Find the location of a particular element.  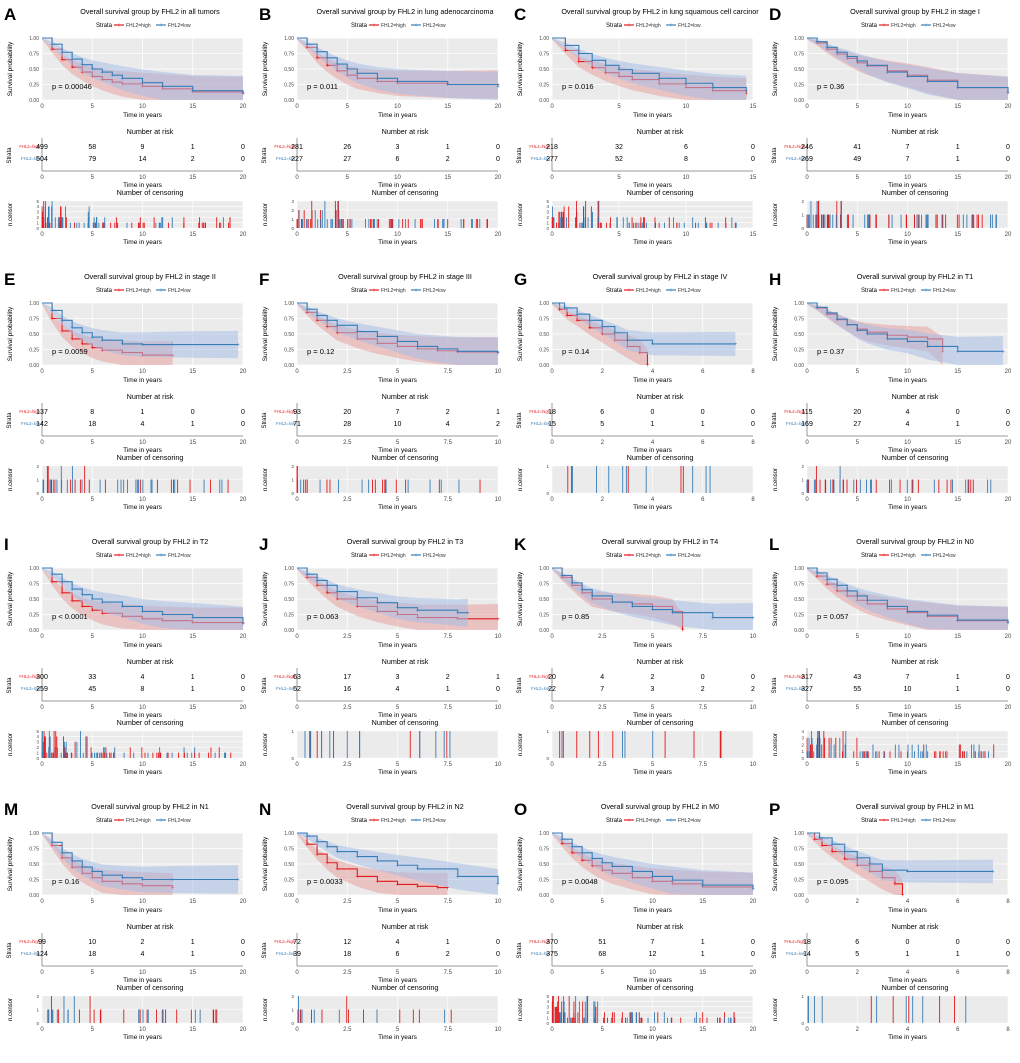

risk-count-low: 4 is located at coordinates (908, 424).